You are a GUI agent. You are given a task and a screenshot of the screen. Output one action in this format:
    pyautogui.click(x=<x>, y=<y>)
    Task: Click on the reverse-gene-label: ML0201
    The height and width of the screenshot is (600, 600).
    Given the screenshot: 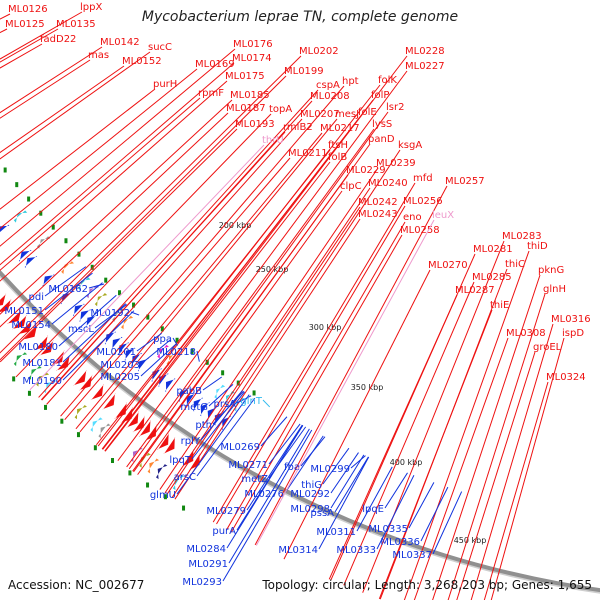 What is the action you would take?
    pyautogui.click(x=116, y=352)
    